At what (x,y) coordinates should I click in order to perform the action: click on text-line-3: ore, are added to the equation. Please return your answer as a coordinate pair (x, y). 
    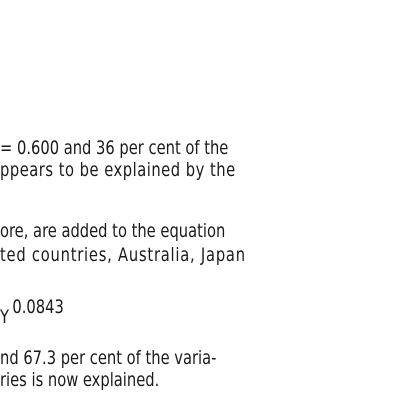
    Looking at the image, I should click on (113, 231).